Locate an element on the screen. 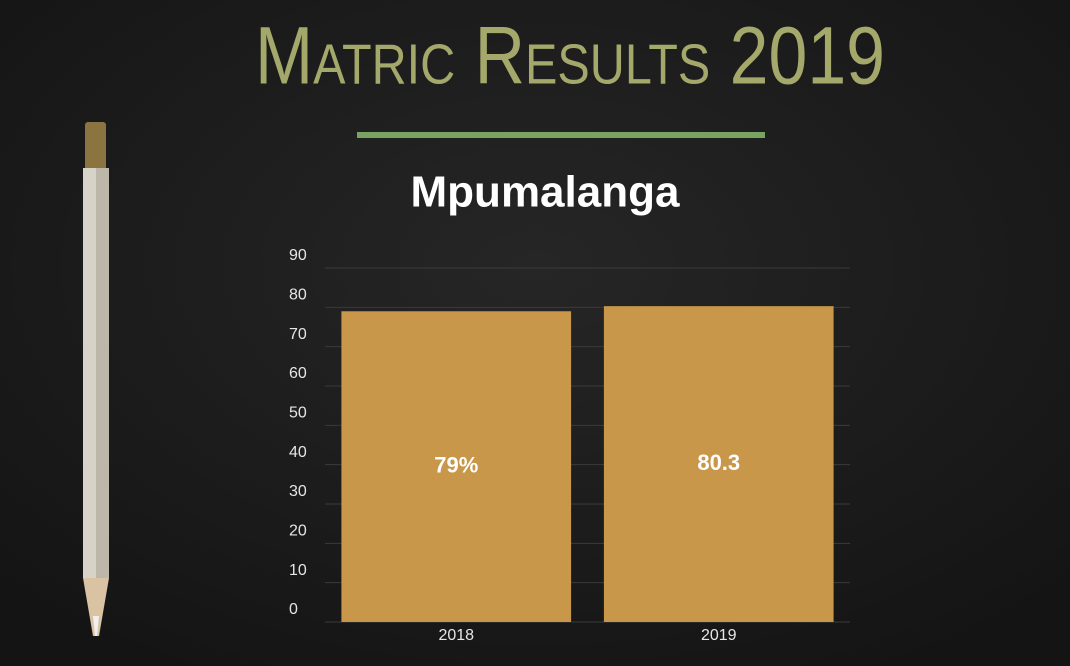 Image resolution: width=1070 pixels, height=666 pixels. x-tick-label: 2018 is located at coordinates (456, 635).